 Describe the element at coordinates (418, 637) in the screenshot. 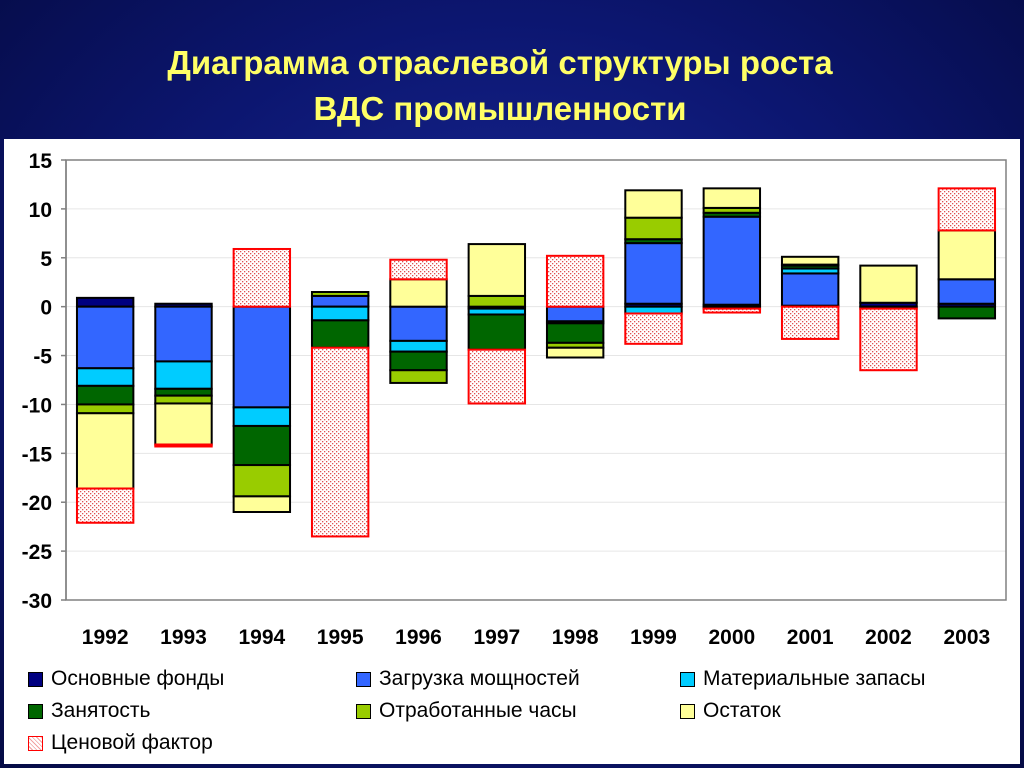

I see `x-tick-label: 1996` at that location.